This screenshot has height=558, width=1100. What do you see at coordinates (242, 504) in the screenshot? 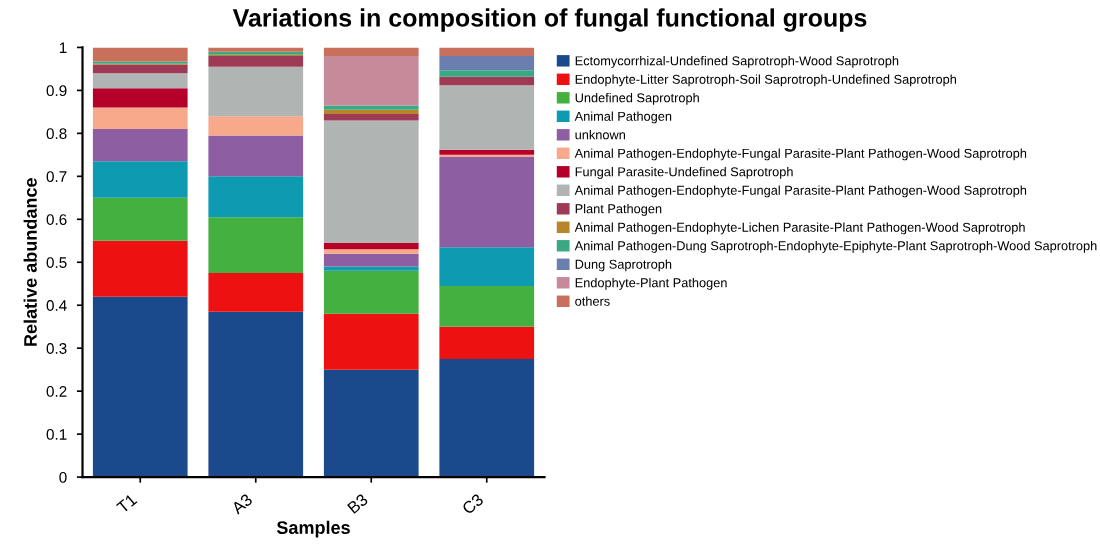
I see `x-tick-label: A3` at bounding box center [242, 504].